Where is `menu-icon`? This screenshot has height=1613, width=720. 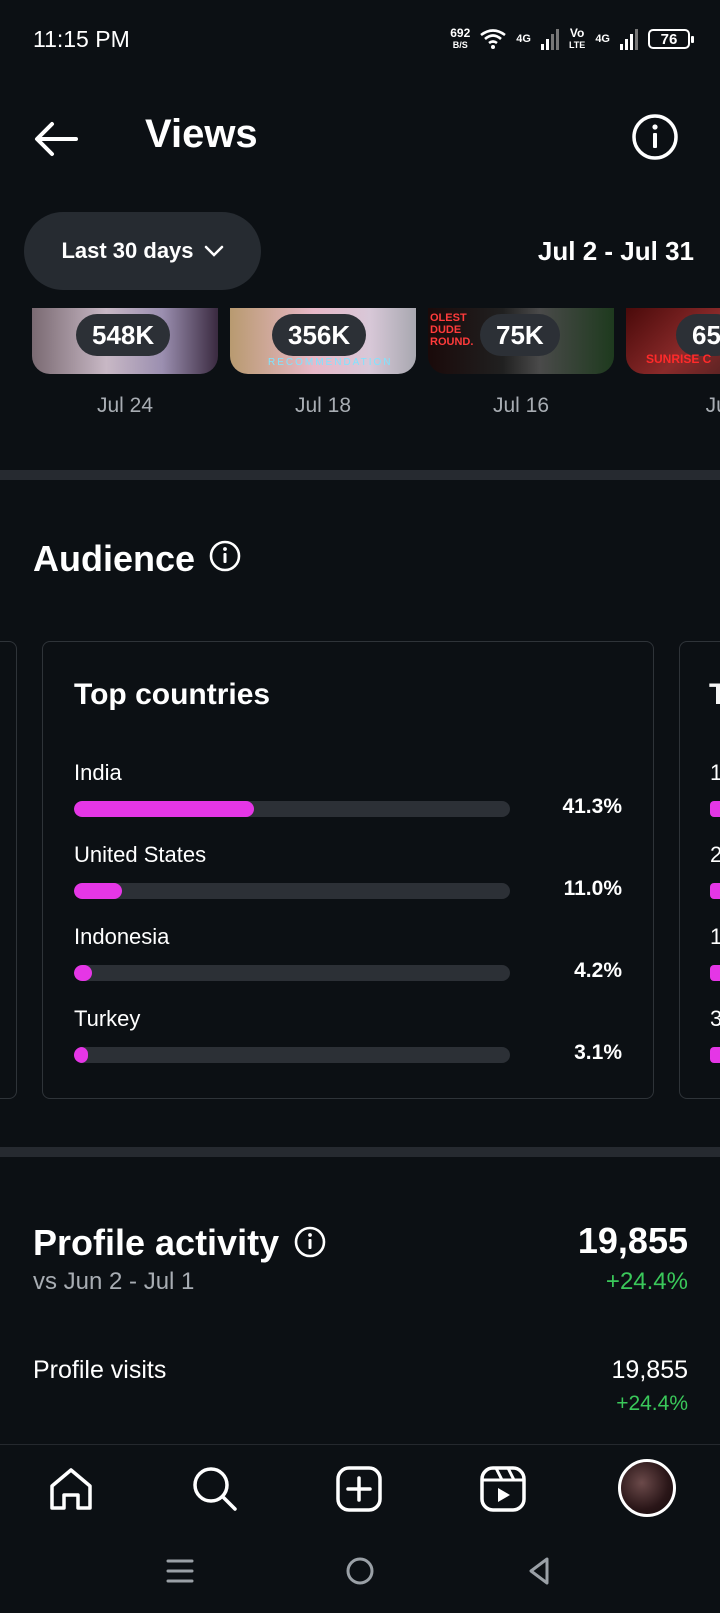 menu-icon is located at coordinates (180, 1571).